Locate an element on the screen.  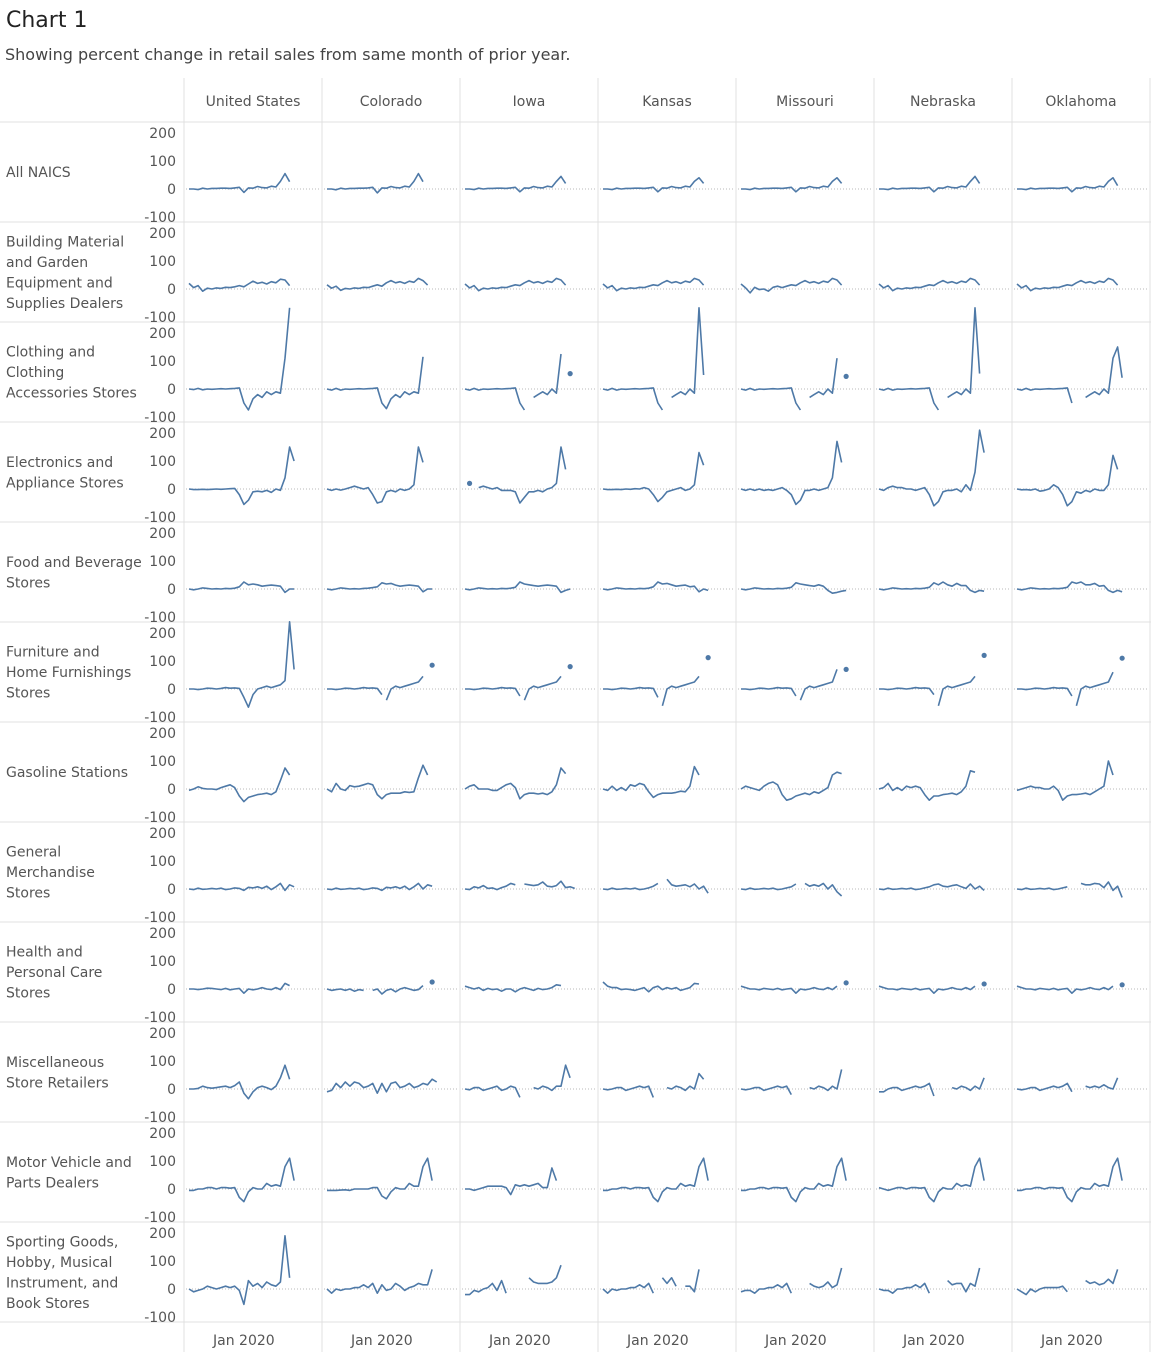
row-label: Motor Vehicle and is located at coordinates (69, 1163).